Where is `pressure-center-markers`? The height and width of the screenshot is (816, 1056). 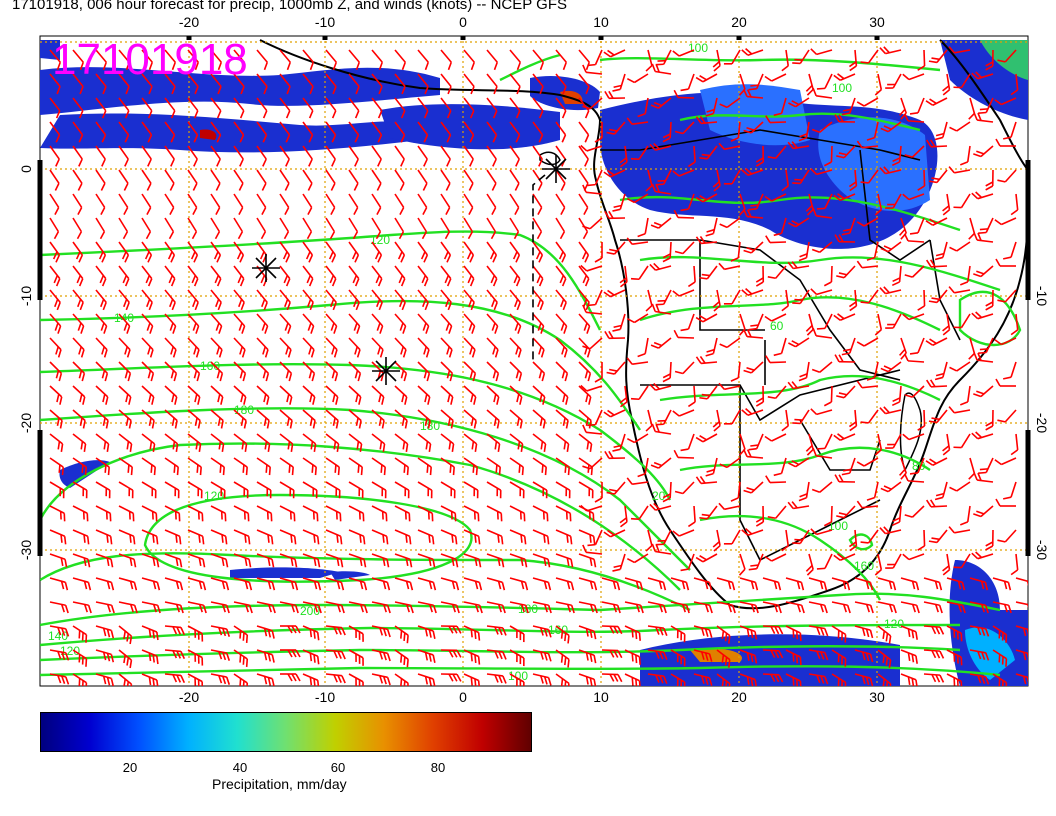
pressure-center-markers is located at coordinates (411, 270).